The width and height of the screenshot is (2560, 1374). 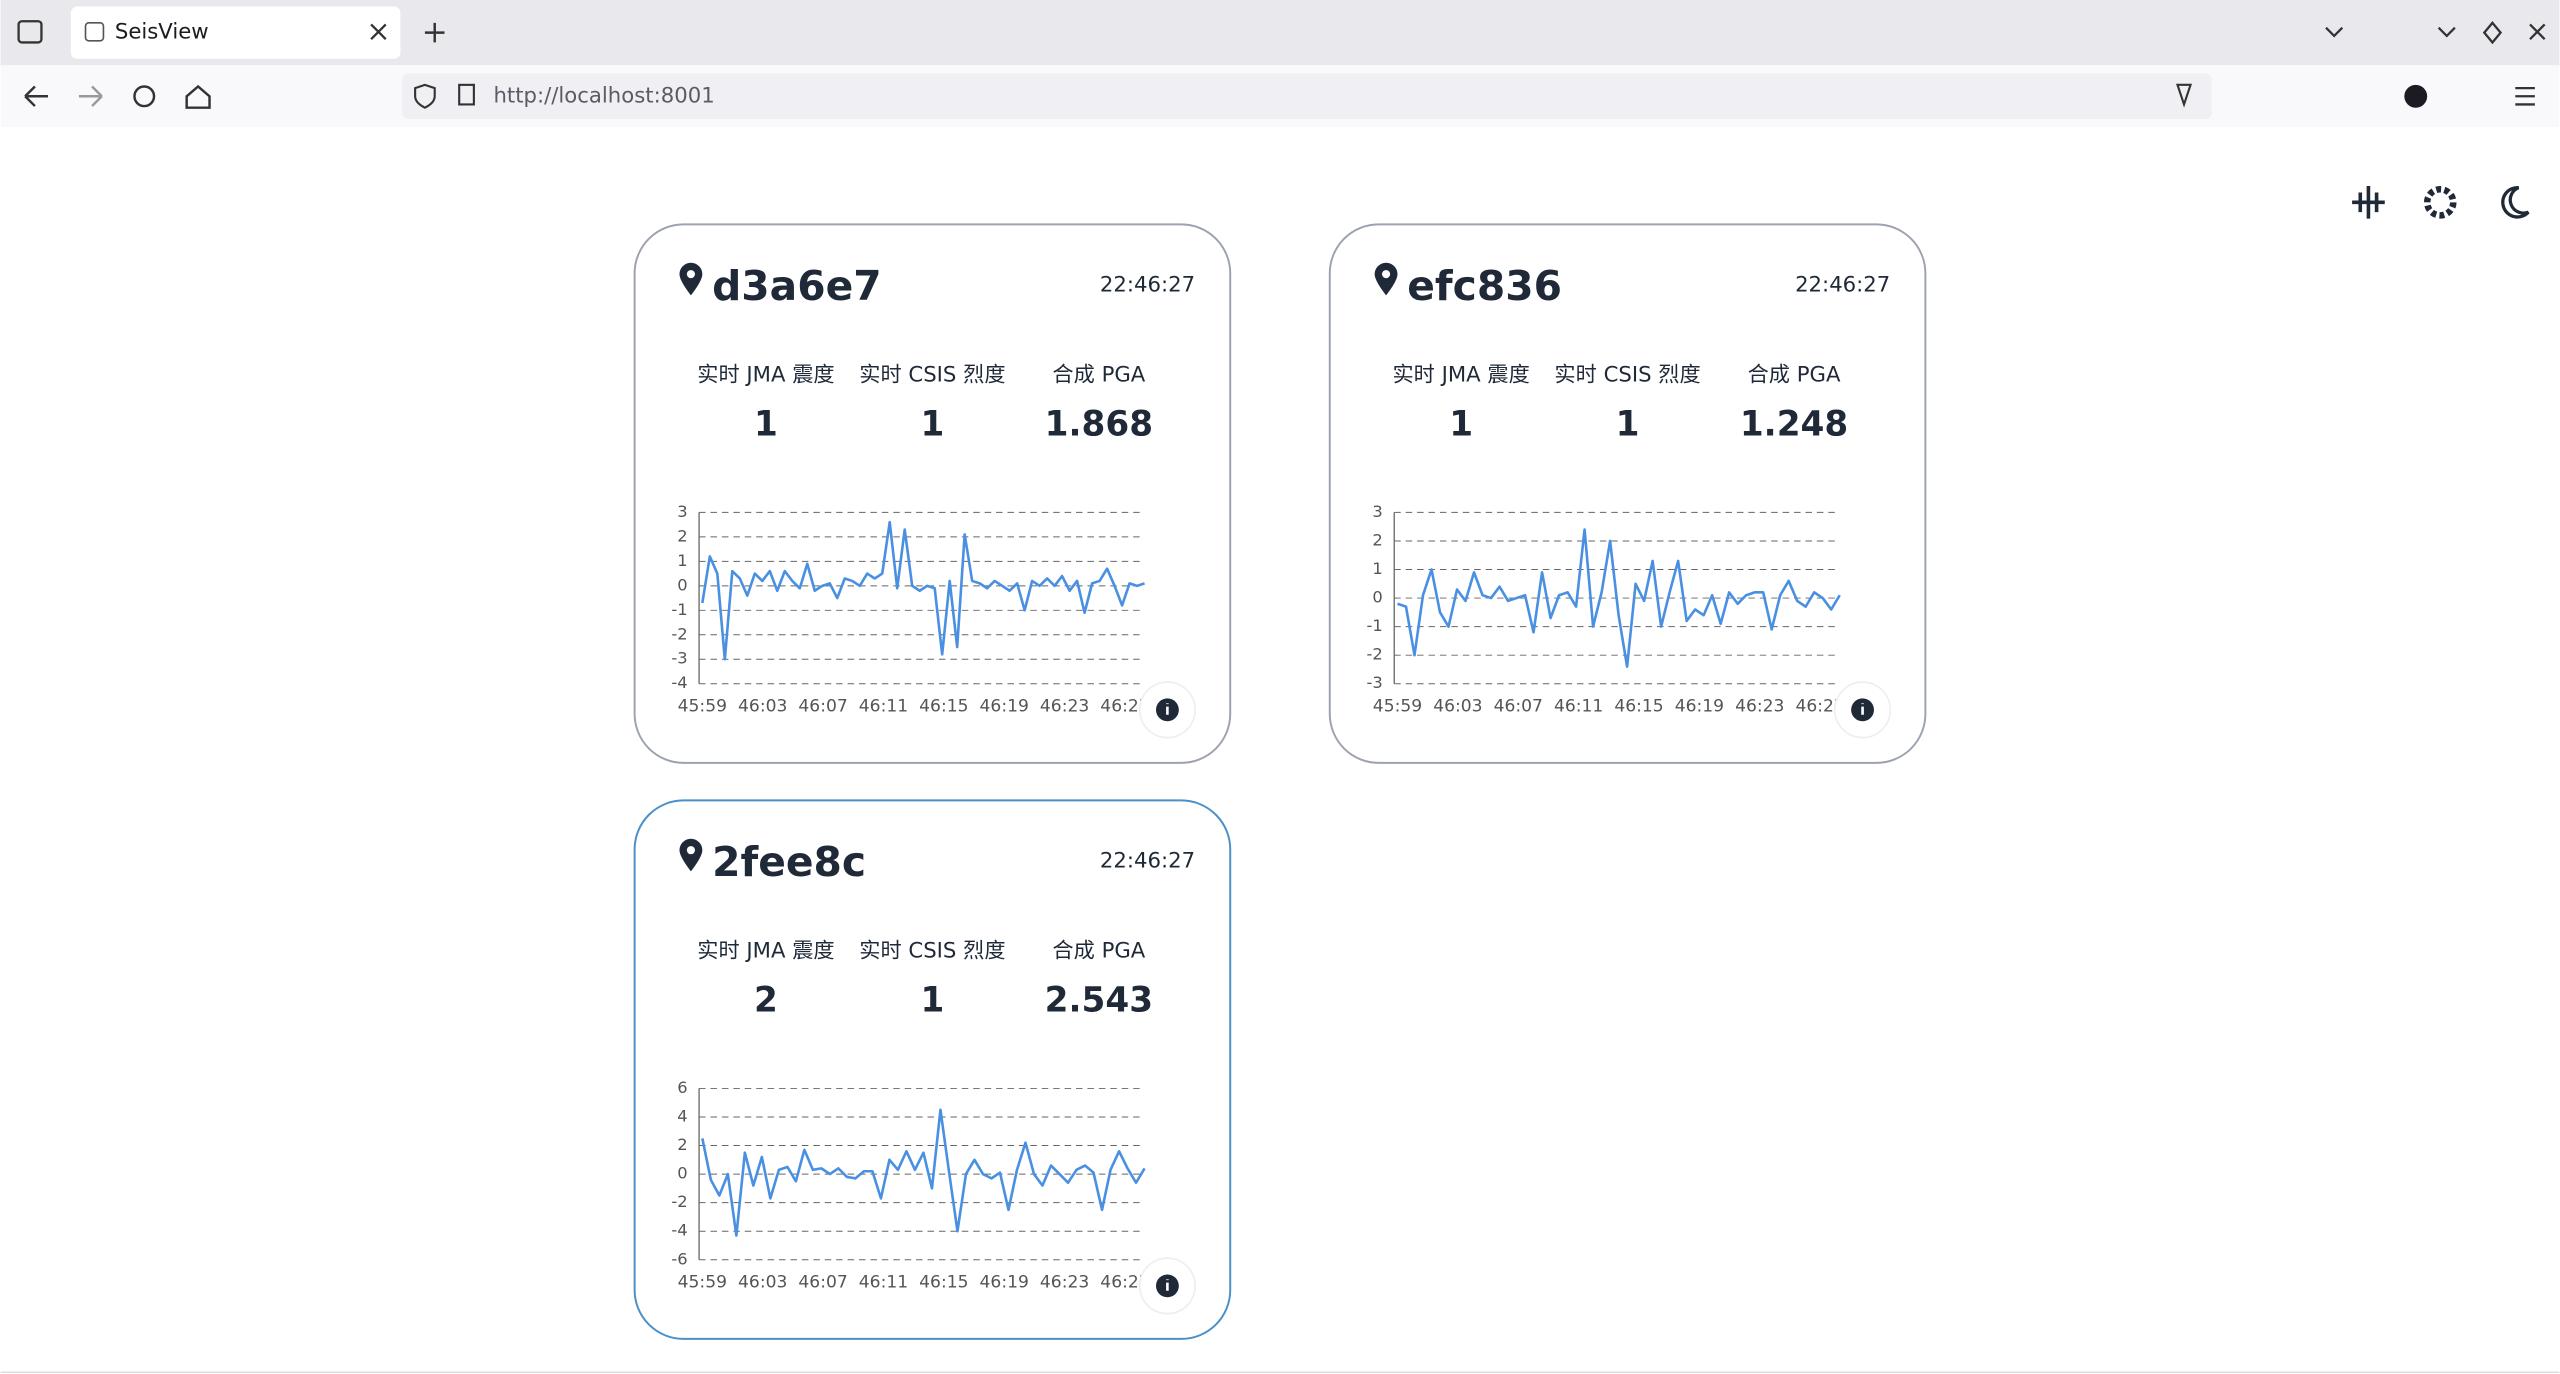 What do you see at coordinates (796, 286) in the screenshot?
I see `station-name: d3a6e7` at bounding box center [796, 286].